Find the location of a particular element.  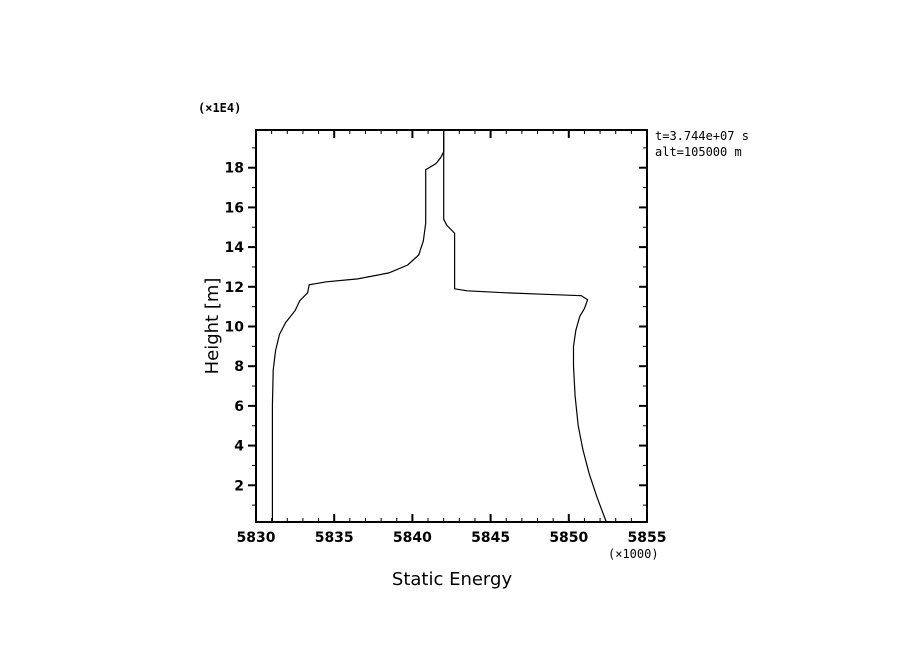

y-tick-label: 18 is located at coordinates (234, 169).